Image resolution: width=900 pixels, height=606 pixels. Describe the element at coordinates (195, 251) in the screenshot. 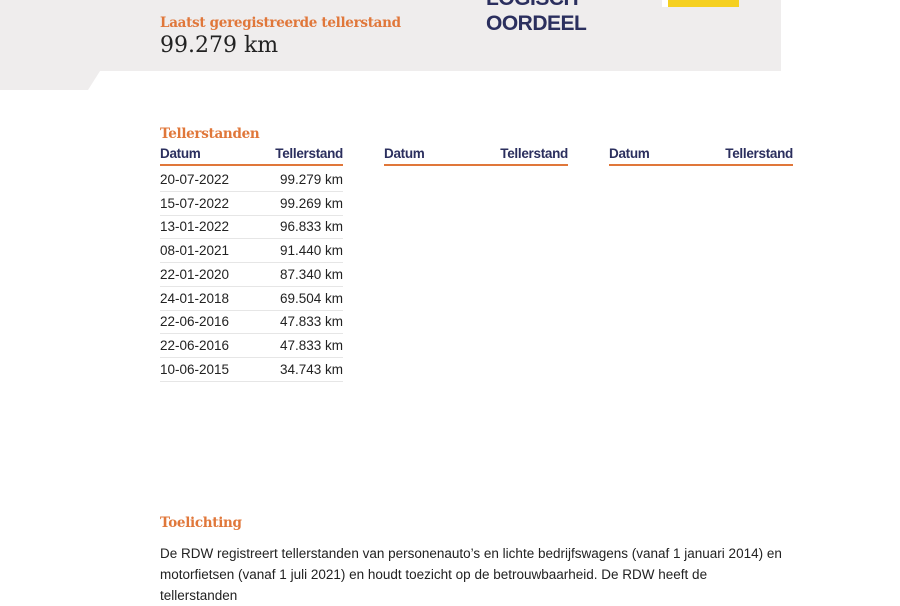

I see `row-date: 08-01-2021` at that location.